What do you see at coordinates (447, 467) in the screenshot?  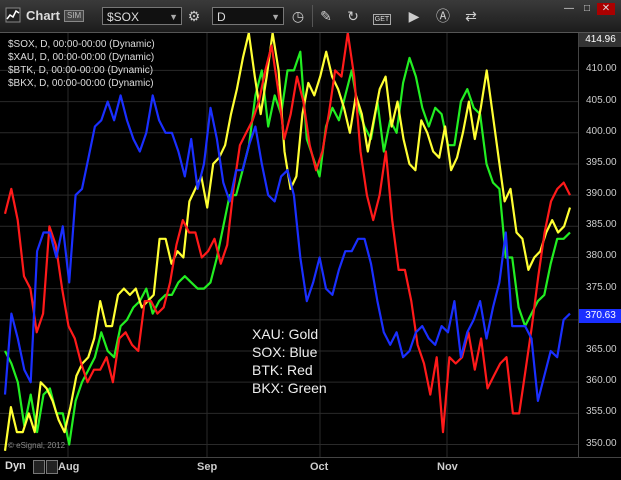 I see `x-tick-label: Nov` at bounding box center [447, 467].